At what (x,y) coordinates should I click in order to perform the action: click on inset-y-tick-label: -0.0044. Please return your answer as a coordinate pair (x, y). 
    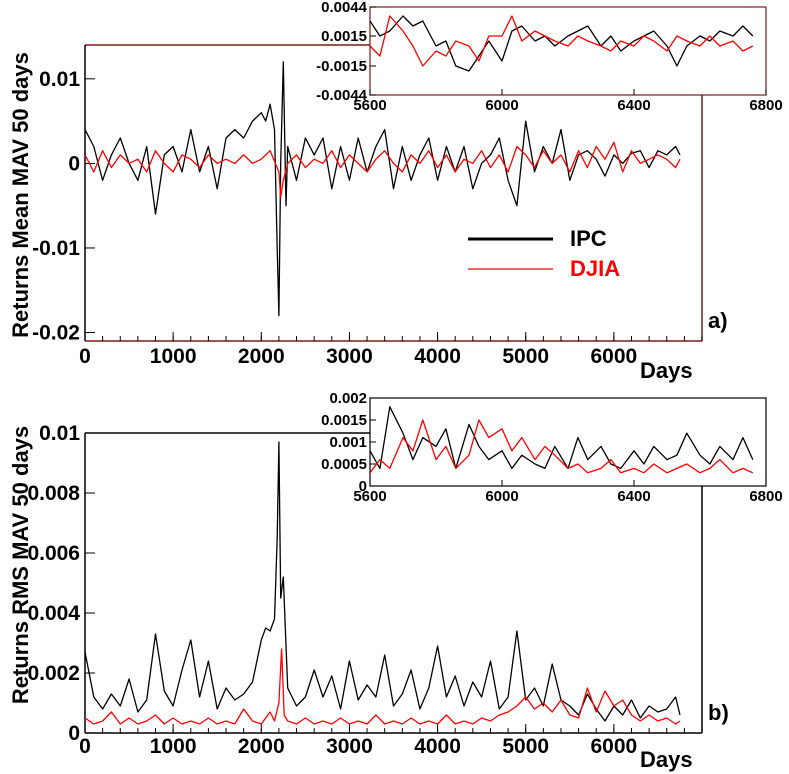
    Looking at the image, I should click on (342, 95).